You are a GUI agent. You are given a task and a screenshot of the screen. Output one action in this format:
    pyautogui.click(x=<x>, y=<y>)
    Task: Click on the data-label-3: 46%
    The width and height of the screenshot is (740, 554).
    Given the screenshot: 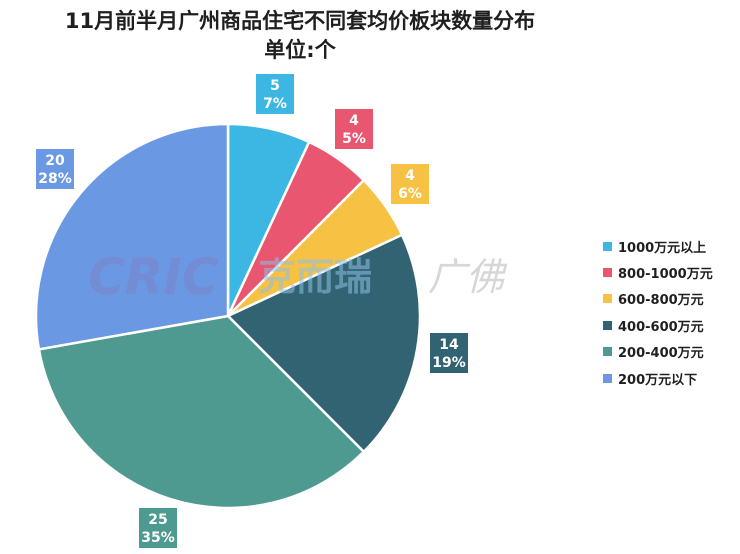 What is the action you would take?
    pyautogui.click(x=410, y=184)
    